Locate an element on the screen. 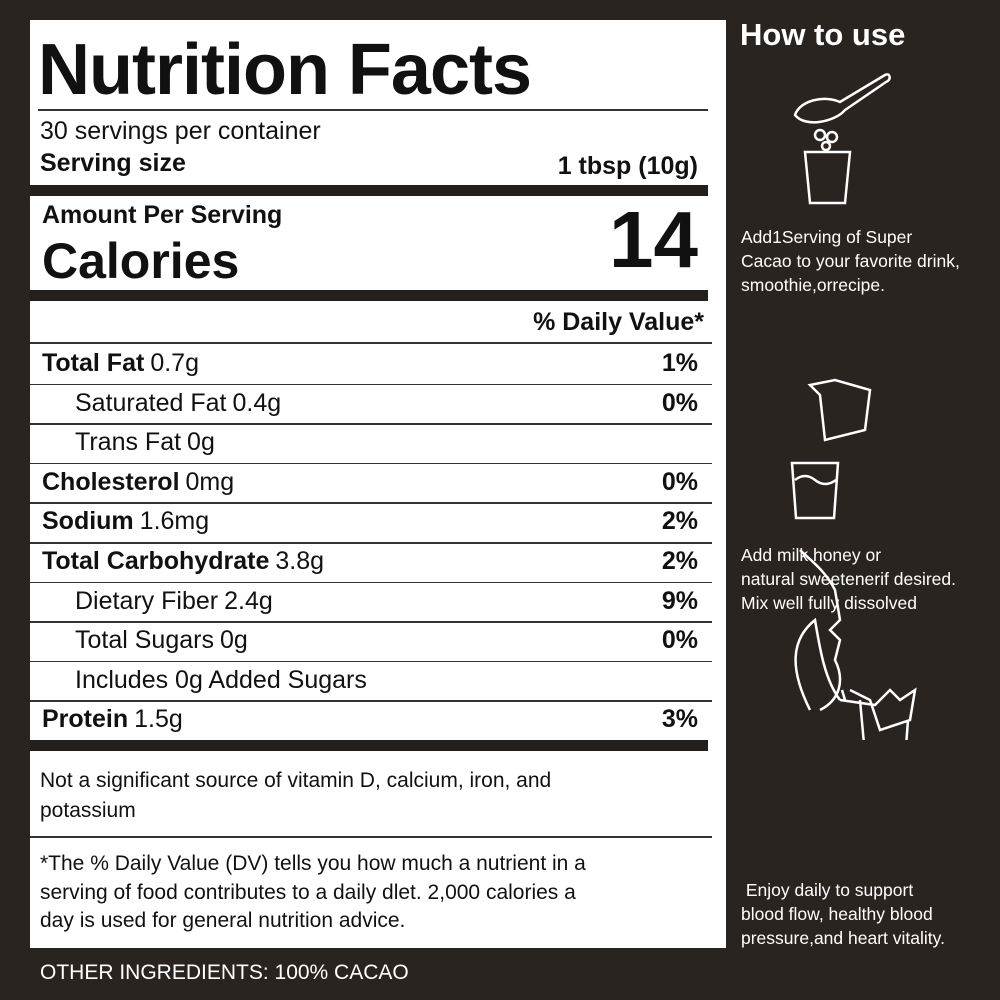  step-line: pressure,and heart vitality. is located at coordinates (843, 938).